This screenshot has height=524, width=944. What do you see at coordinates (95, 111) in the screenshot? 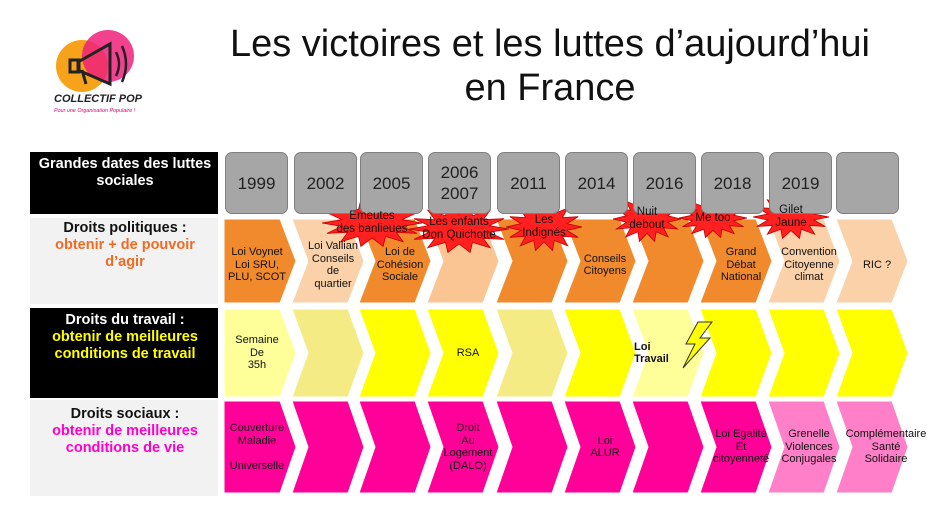
I see `logo-tagline: Pour une Organisation Populaire !` at bounding box center [95, 111].